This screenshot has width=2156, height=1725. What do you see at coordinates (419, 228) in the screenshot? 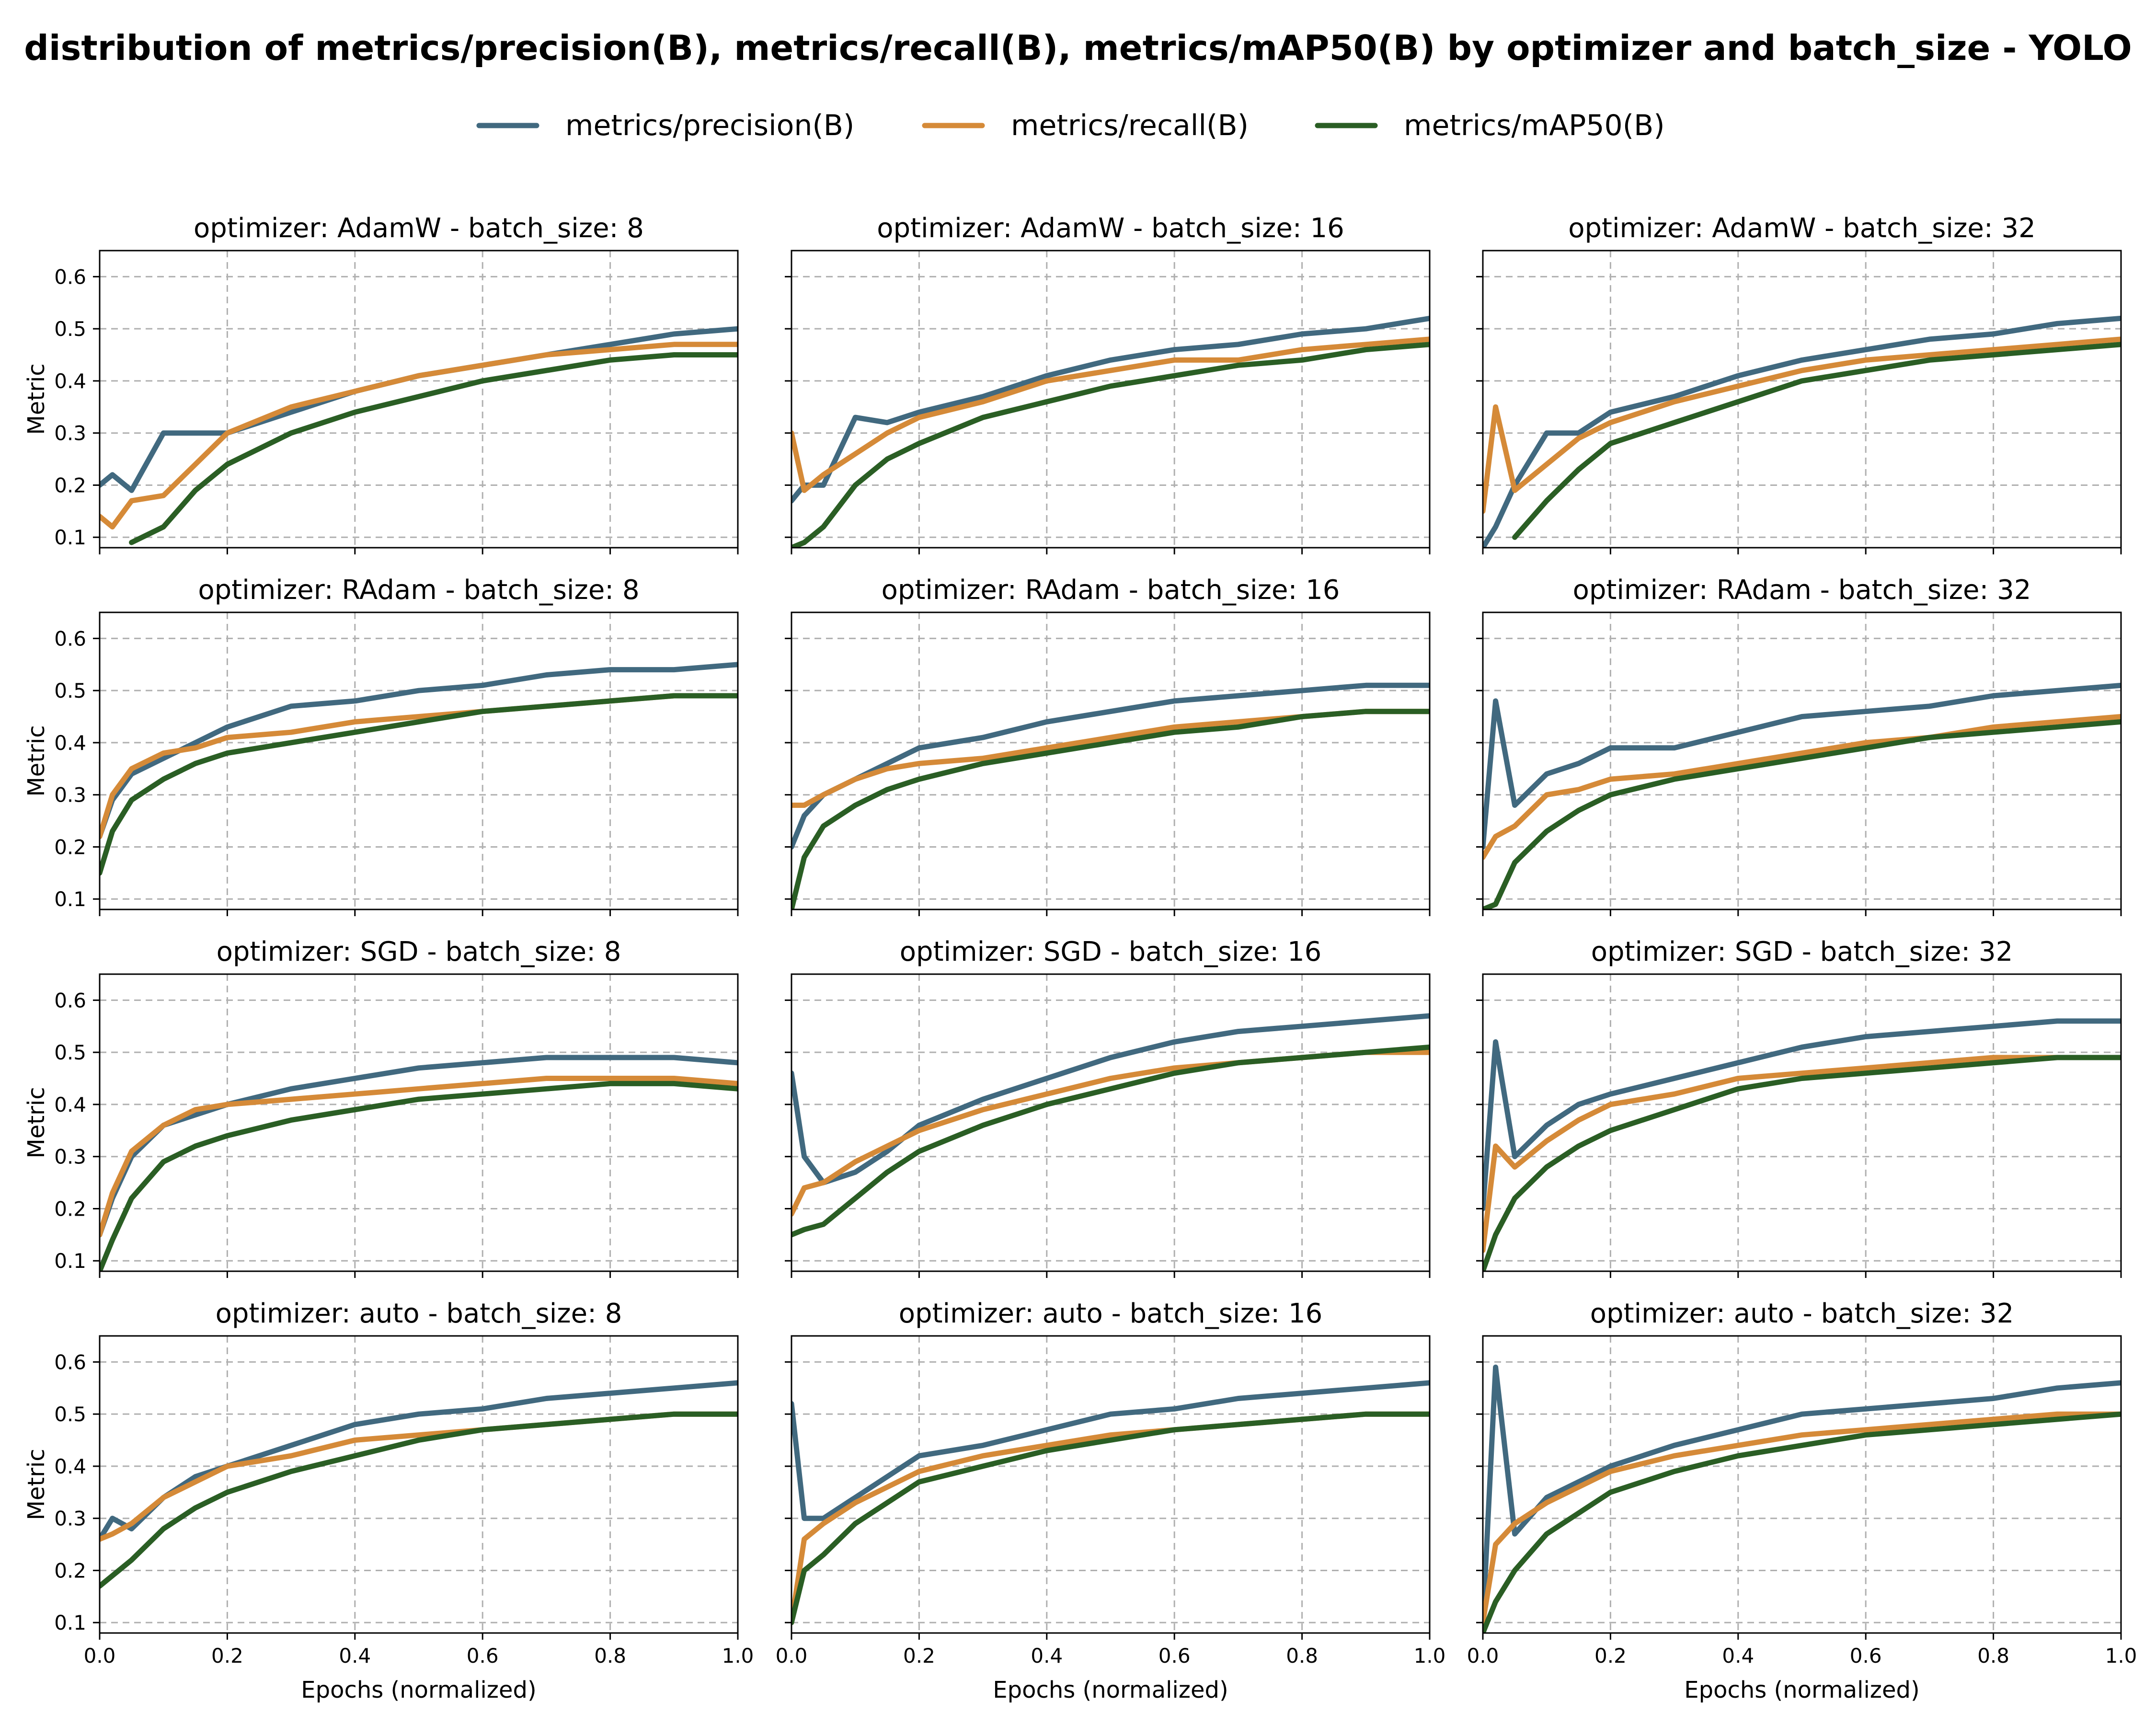
I see `panel-title: optimizer: AdamW - batch_size: 8` at bounding box center [419, 228].